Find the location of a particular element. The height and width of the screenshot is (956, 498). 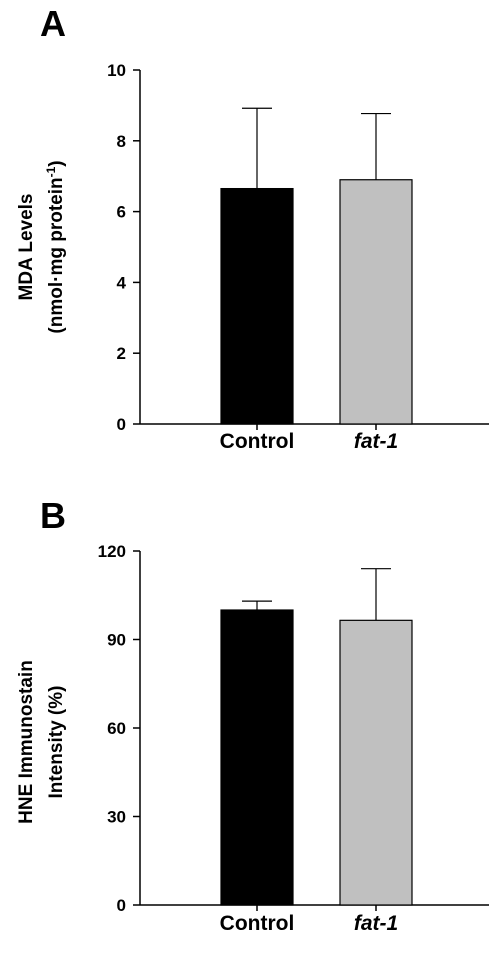

y-tick-label: 10 is located at coordinates (116, 70).